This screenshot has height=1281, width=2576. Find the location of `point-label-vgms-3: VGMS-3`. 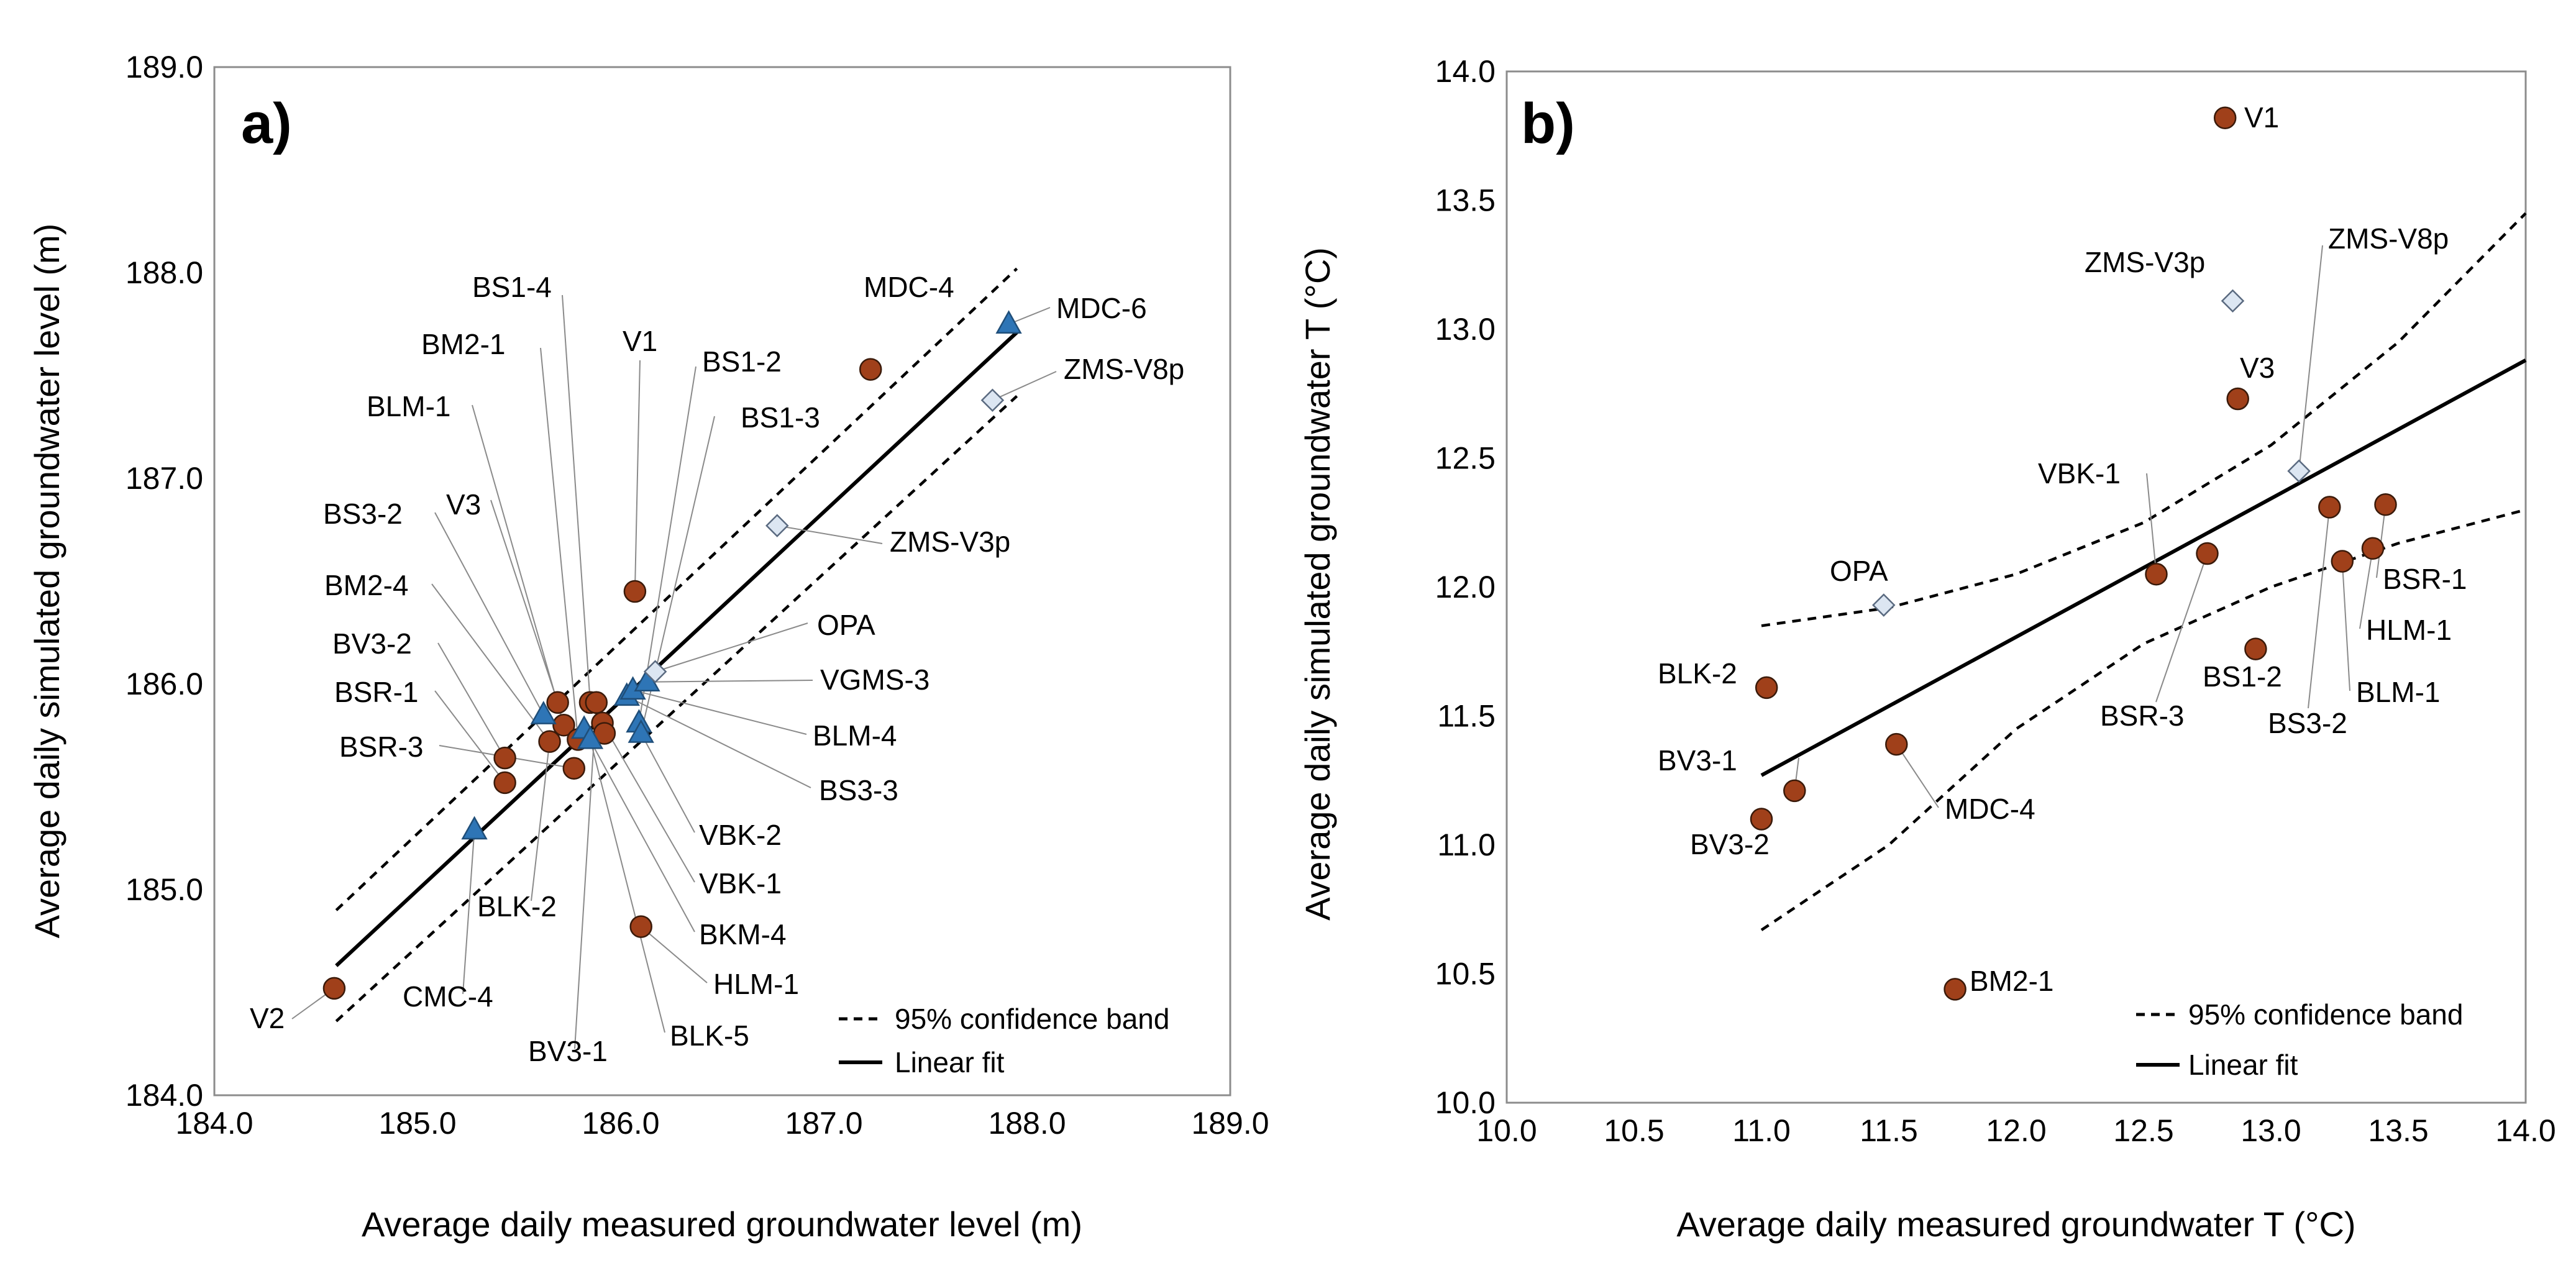

point-label-vgms-3: VGMS-3 is located at coordinates (874, 679).